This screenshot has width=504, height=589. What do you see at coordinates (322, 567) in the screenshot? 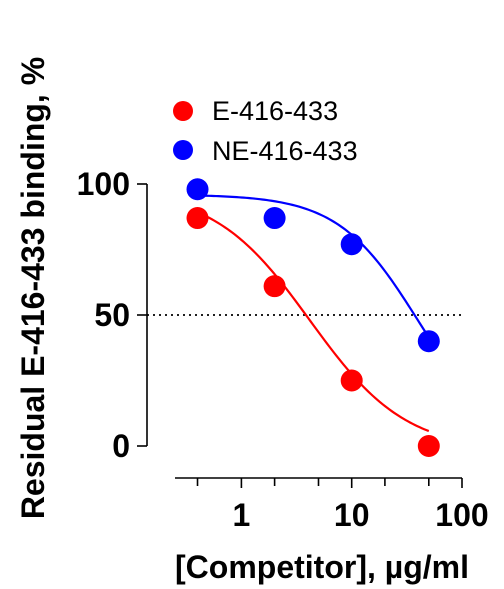
I see `x-axis-label: [Competitor], µg/ml` at bounding box center [322, 567].